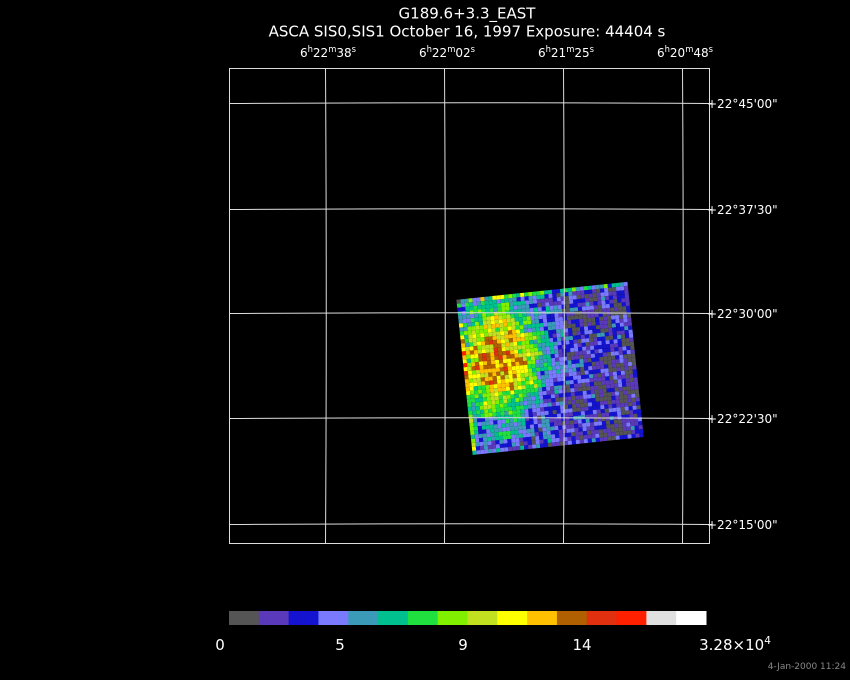 Image resolution: width=850 pixels, height=680 pixels. What do you see at coordinates (310, 49) in the screenshot?
I see `superscript: h` at bounding box center [310, 49].